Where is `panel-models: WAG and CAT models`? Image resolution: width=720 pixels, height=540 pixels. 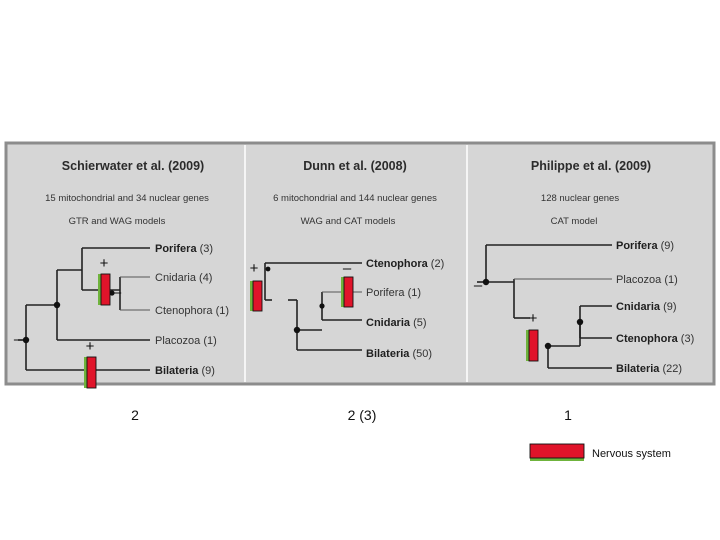
panel-models: WAG and CAT models is located at coordinates (348, 221).